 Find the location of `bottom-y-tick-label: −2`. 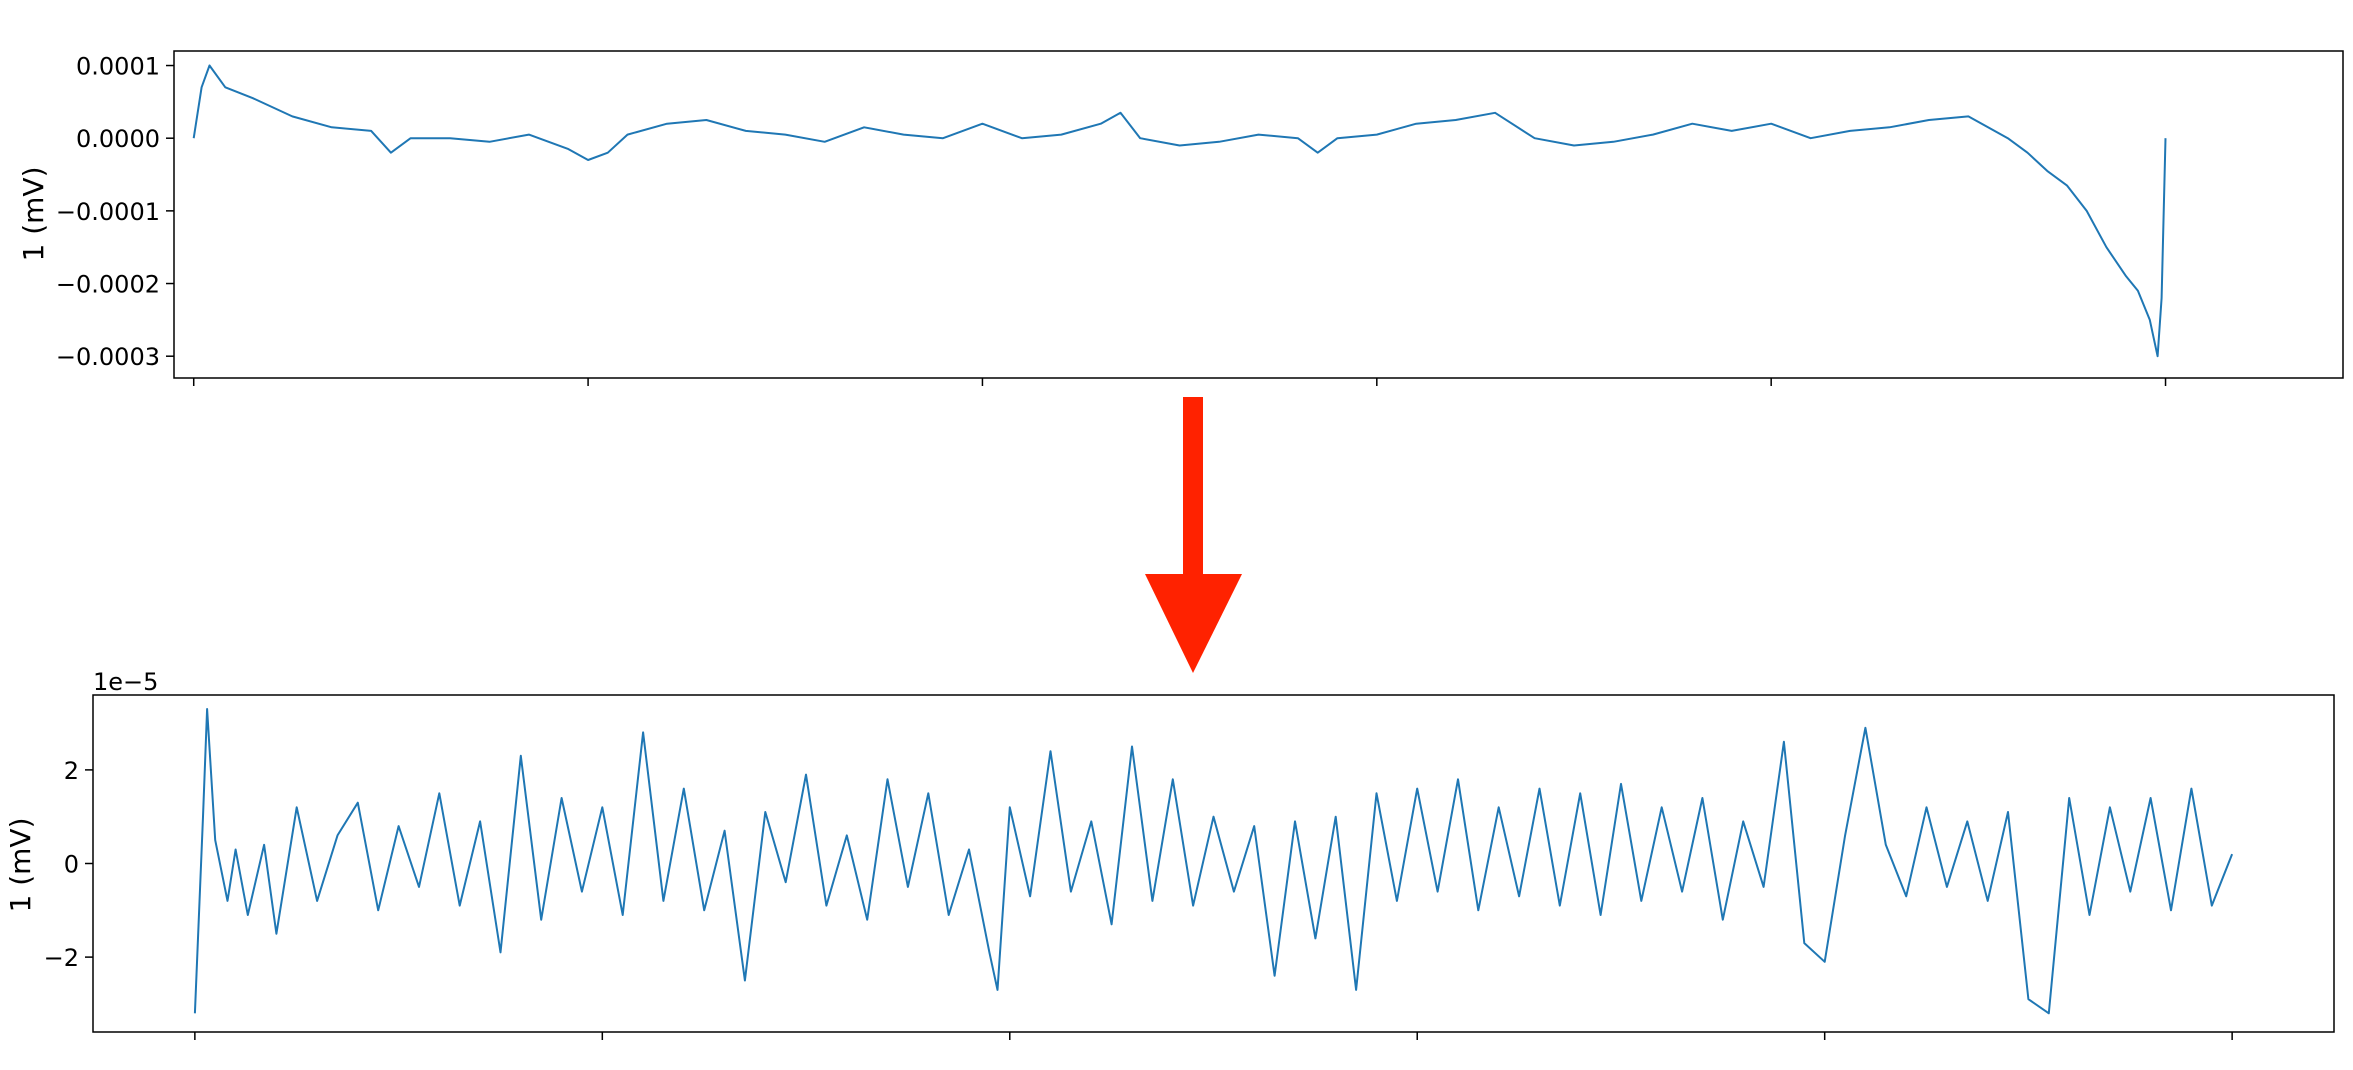

bottom-y-tick-label: −2 is located at coordinates (61, 958).